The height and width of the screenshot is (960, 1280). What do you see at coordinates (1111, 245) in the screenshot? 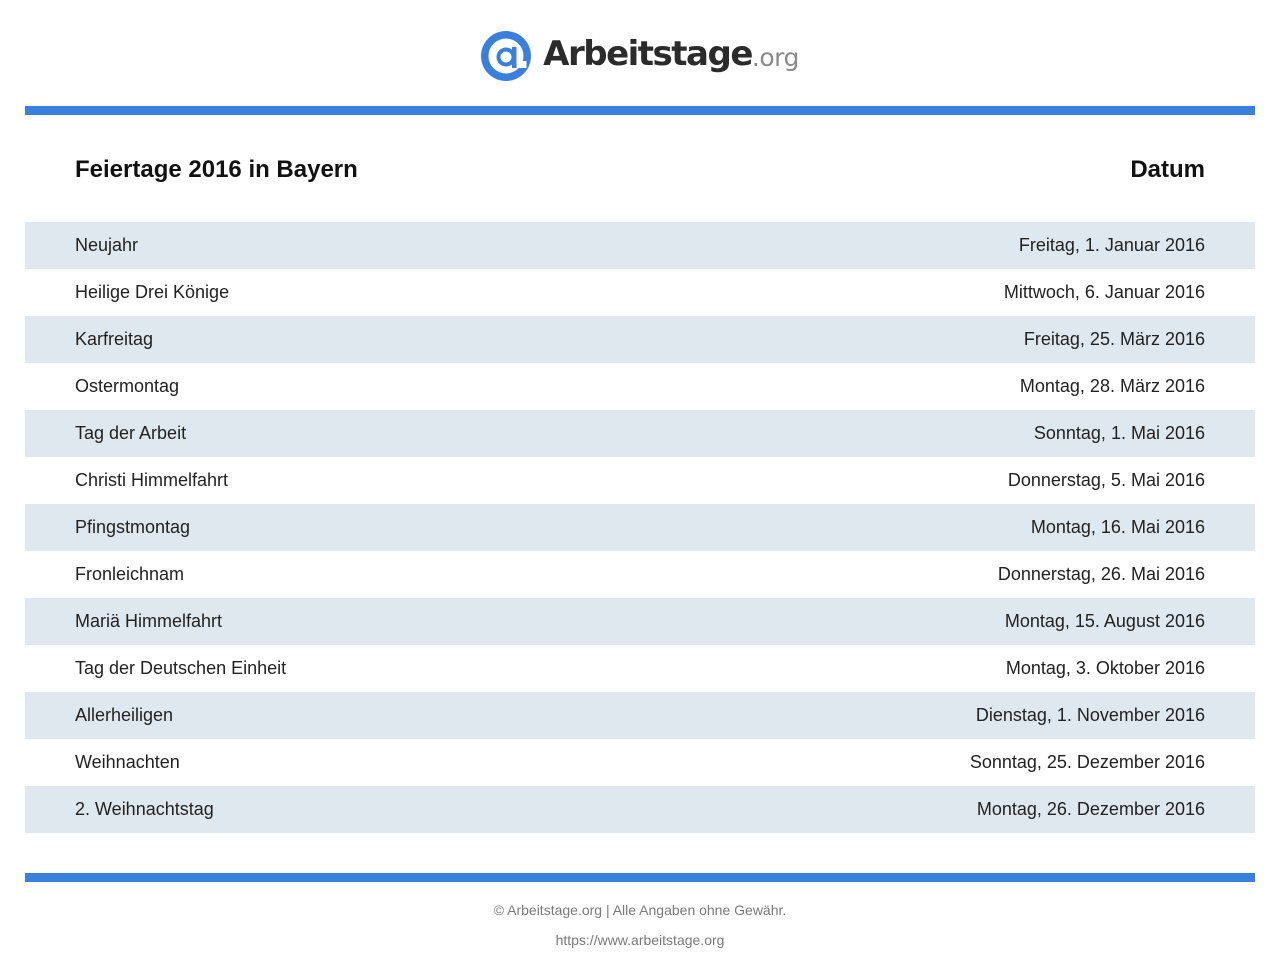
I see `holiday-date: Freitag, 1. Januar 2016` at bounding box center [1111, 245].